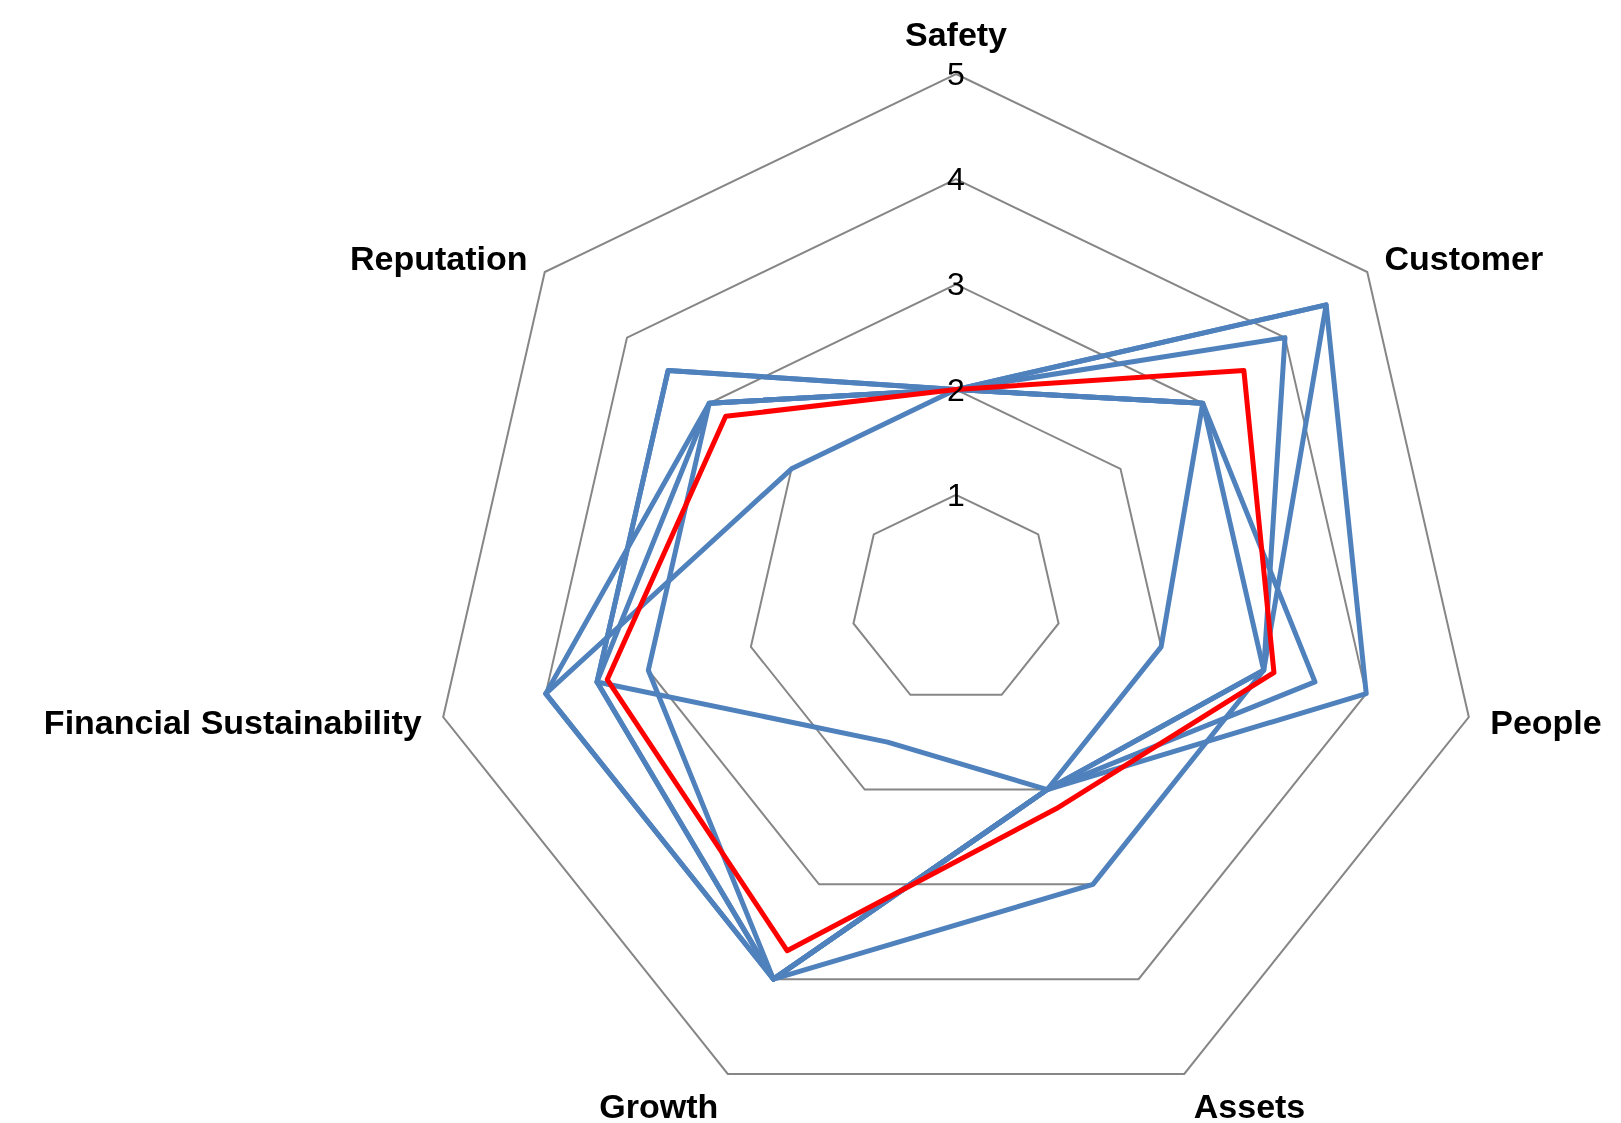 The height and width of the screenshot is (1123, 1621). Describe the element at coordinates (1464, 258) in the screenshot. I see `spoke-label: Customer` at that location.